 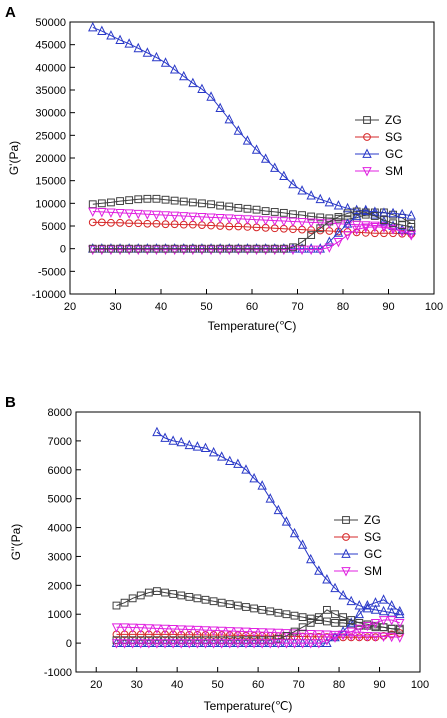 What do you see at coordinates (346, 553) in the screenshot?
I see `legend-marker` at bounding box center [346, 553].